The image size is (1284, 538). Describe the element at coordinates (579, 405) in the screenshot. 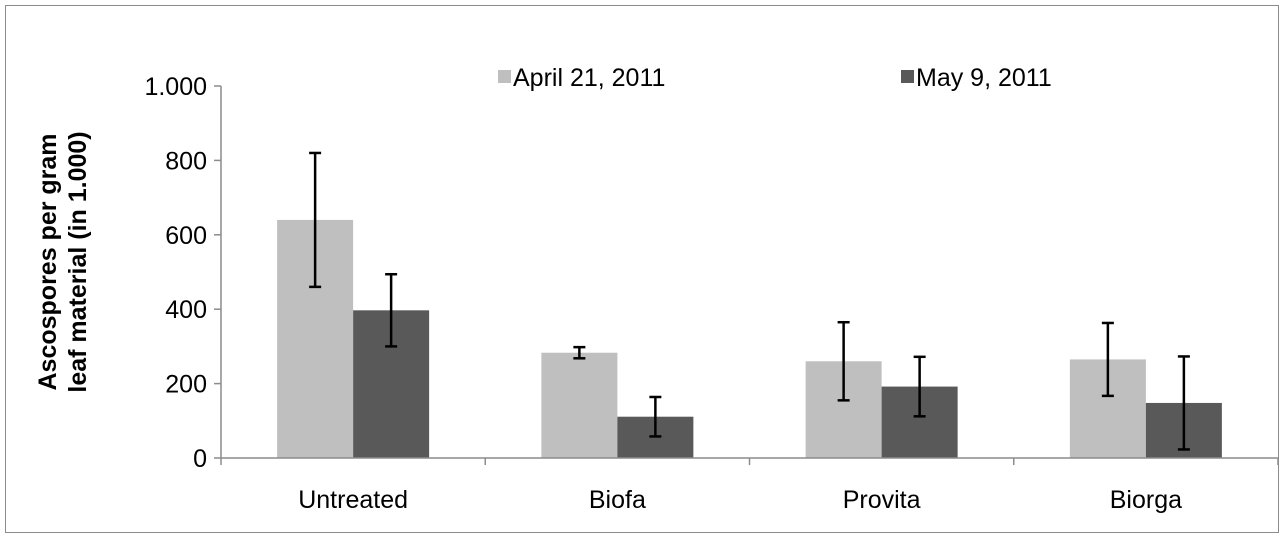

I see `bar` at that location.